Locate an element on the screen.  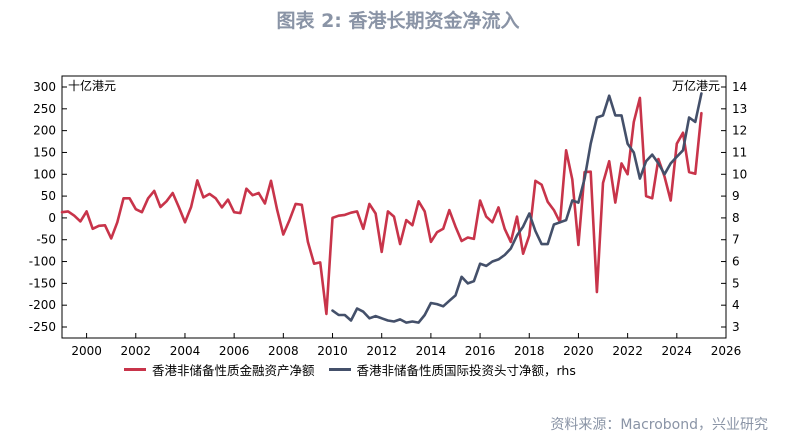
x-tick-label: 2026 is located at coordinates (726, 351).